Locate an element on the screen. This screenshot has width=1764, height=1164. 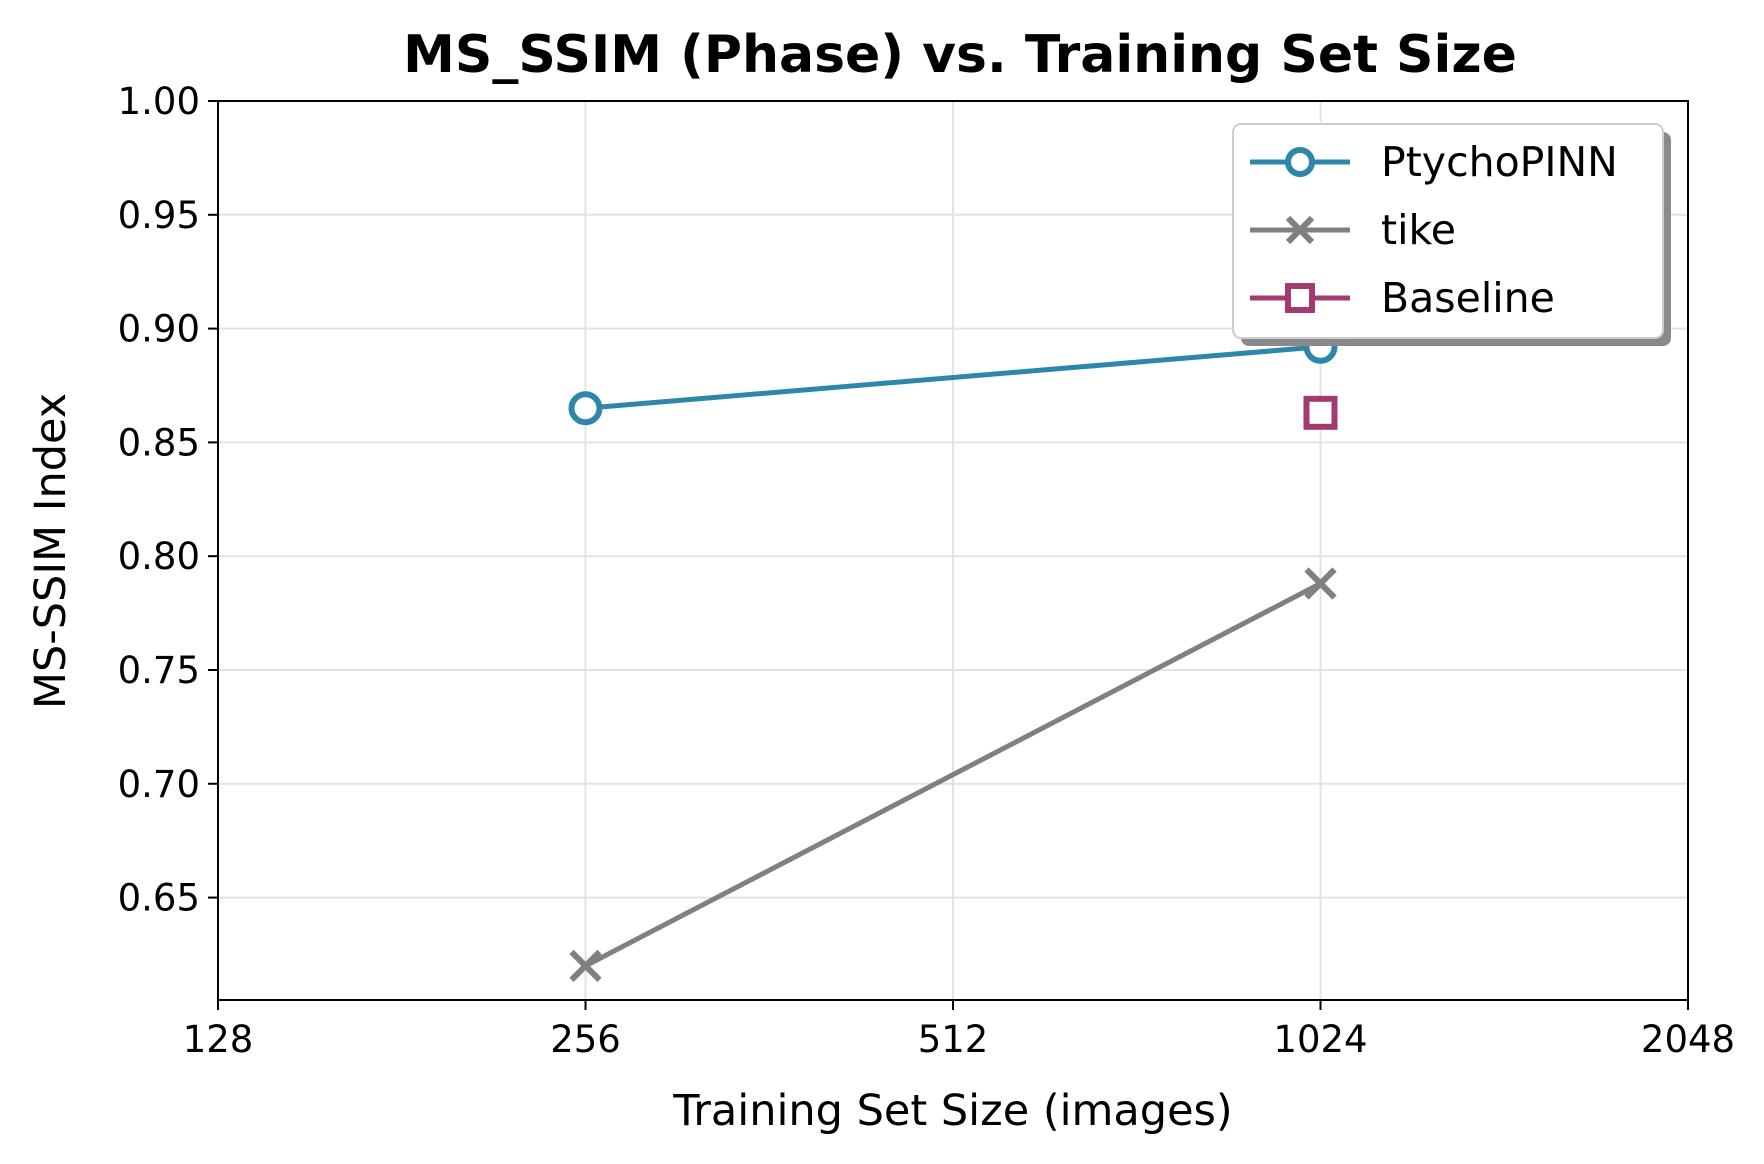
x-tick-label: 2048 is located at coordinates (1688, 1039).